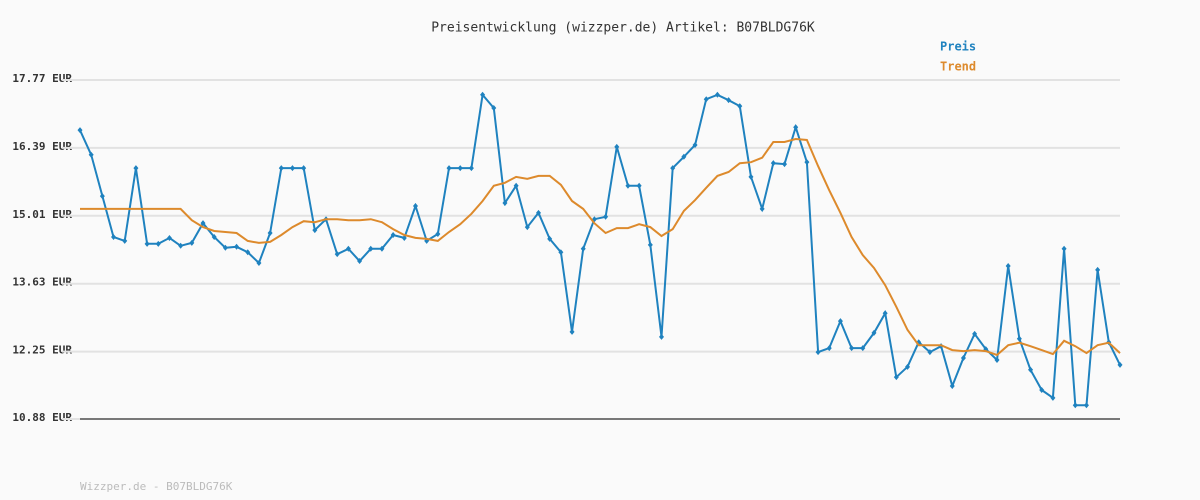 Image resolution: width=1200 pixels, height=500 pixels. Describe the element at coordinates (42, 78) in the screenshot. I see `y-tick-label: 17.77 EUR` at that location.